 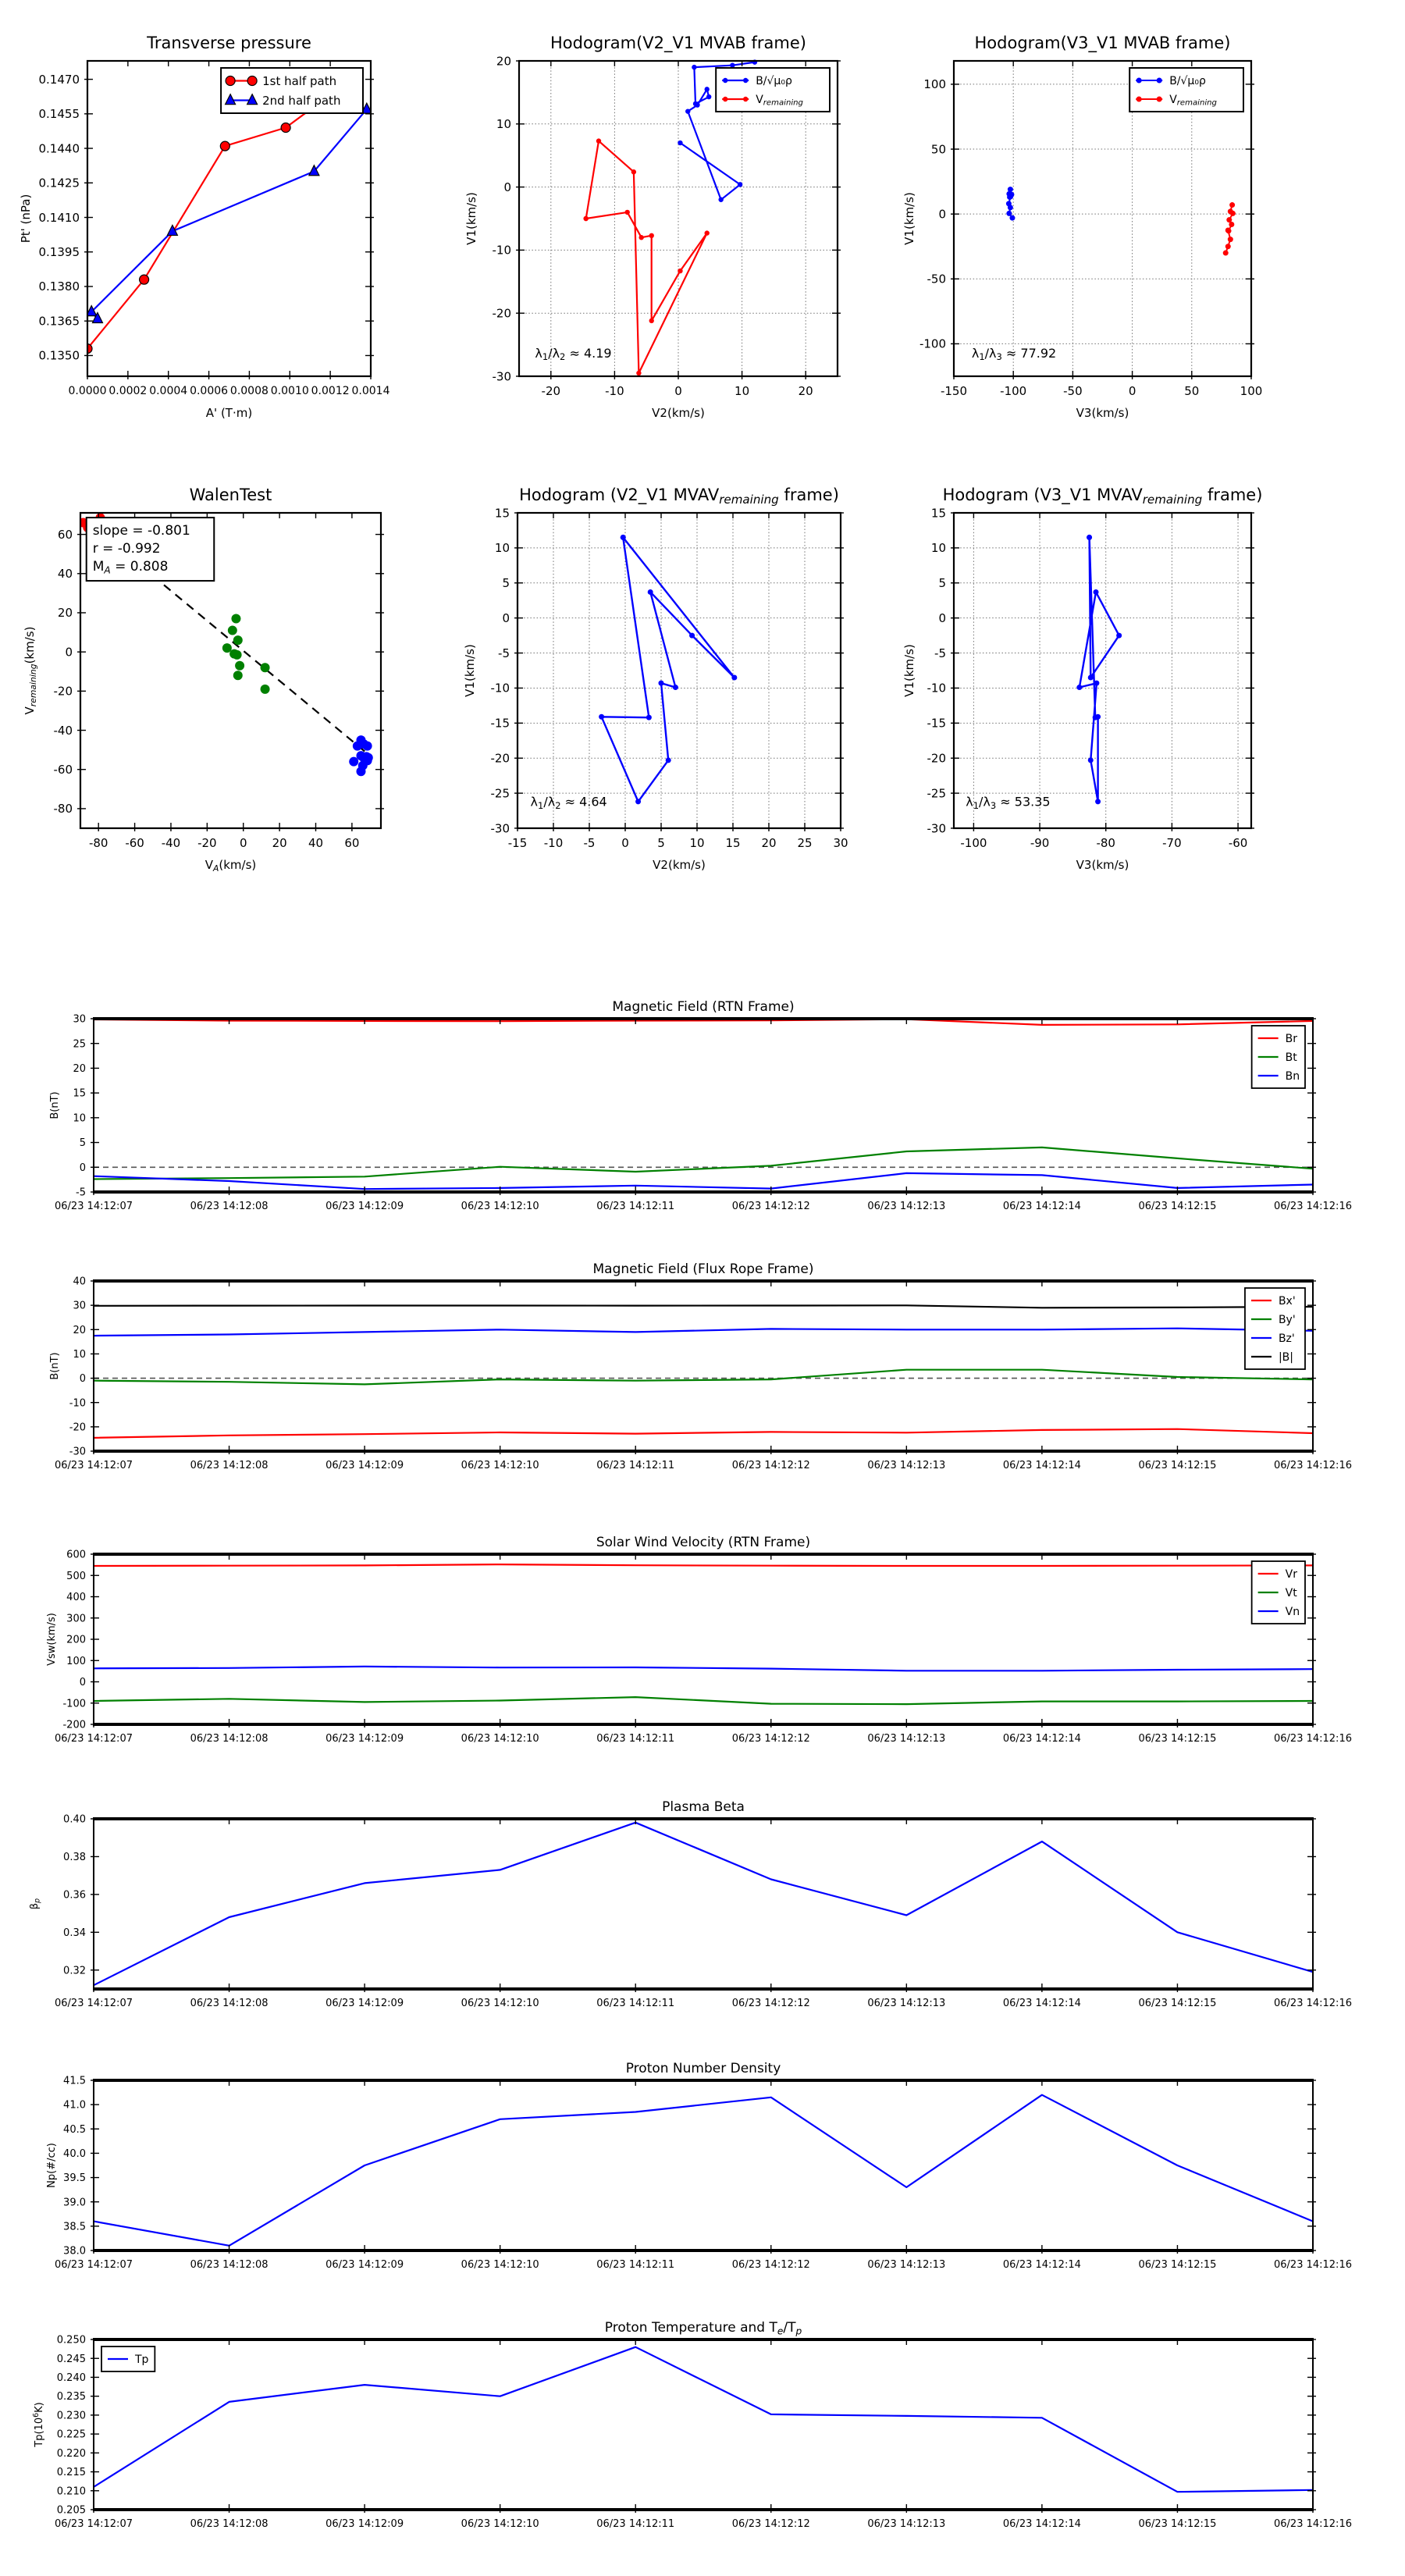 What do you see at coordinates (1275, 1328) in the screenshot?
I see `legend: Bx' By' Bz' |B|` at bounding box center [1275, 1328].